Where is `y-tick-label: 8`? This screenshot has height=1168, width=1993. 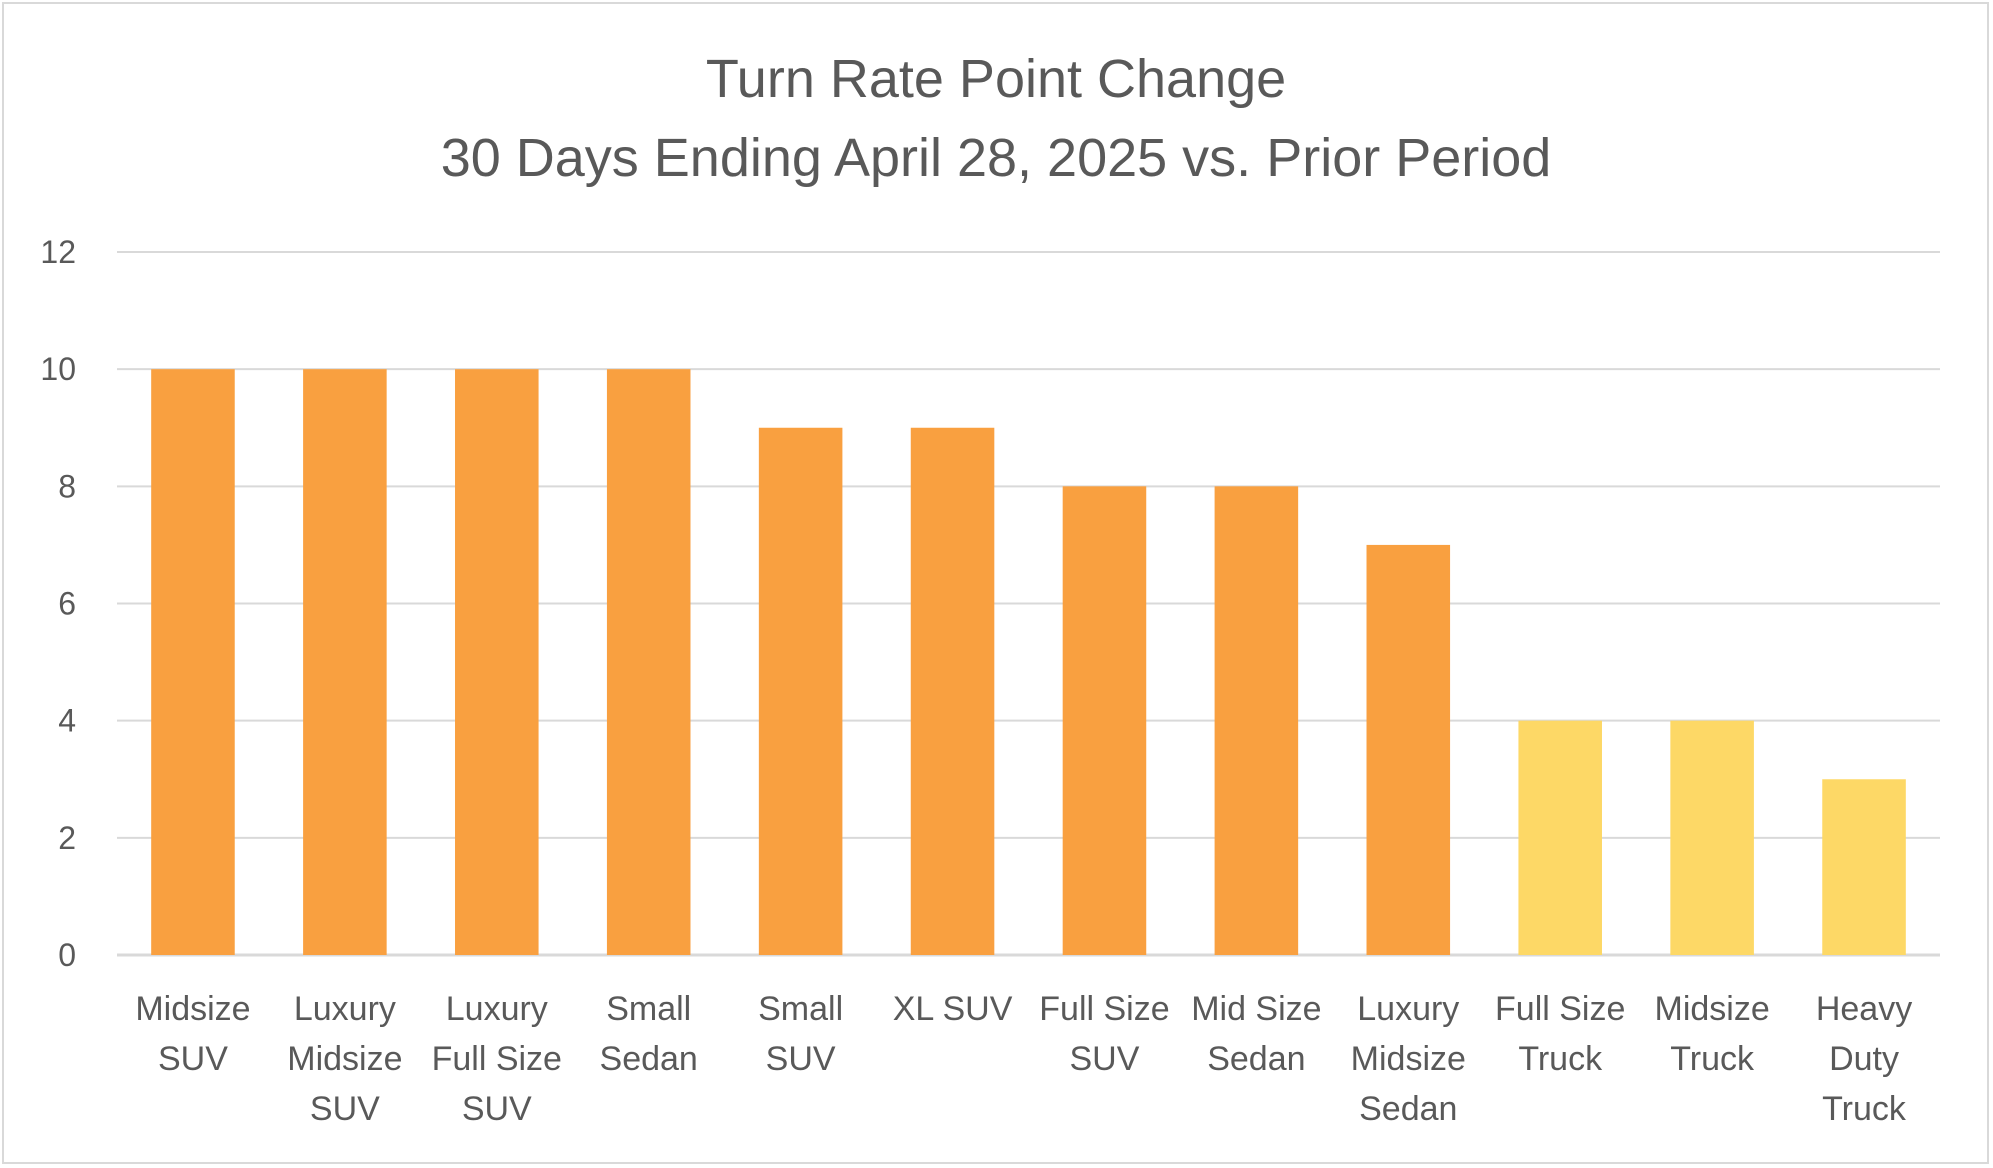 y-tick-label: 8 is located at coordinates (67, 486).